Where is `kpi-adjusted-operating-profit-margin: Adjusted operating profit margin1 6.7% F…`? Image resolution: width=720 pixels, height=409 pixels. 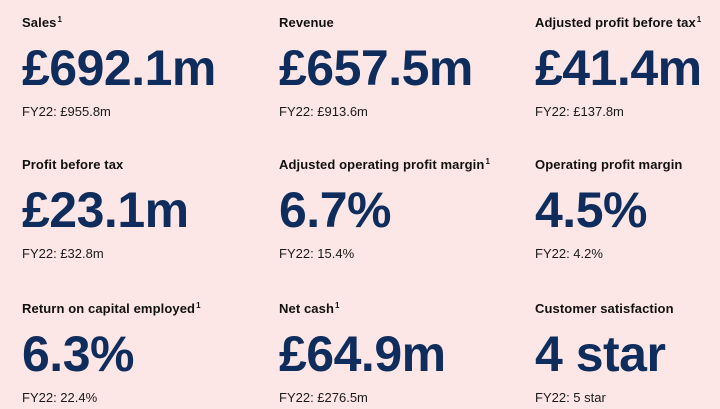
kpi-adjusted-operating-profit-margin: Adjusted operating profit margin1 6.7% F… is located at coordinates (384, 208).